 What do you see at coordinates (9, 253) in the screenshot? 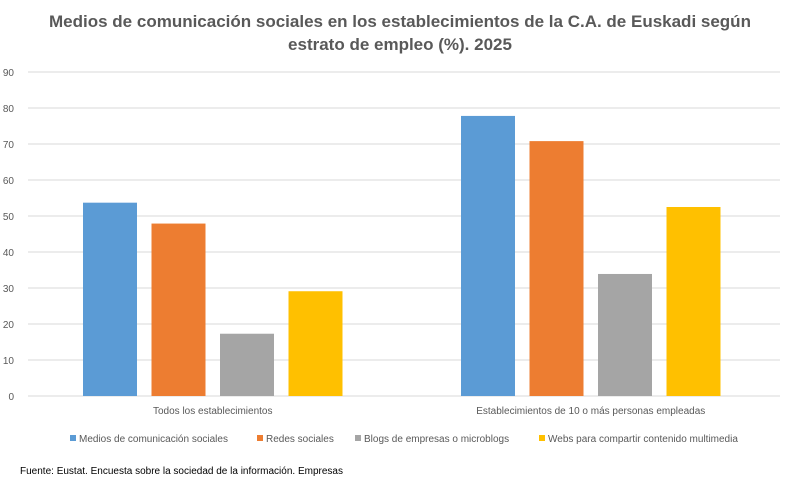
I see `y-tick-label: 40` at bounding box center [9, 253].